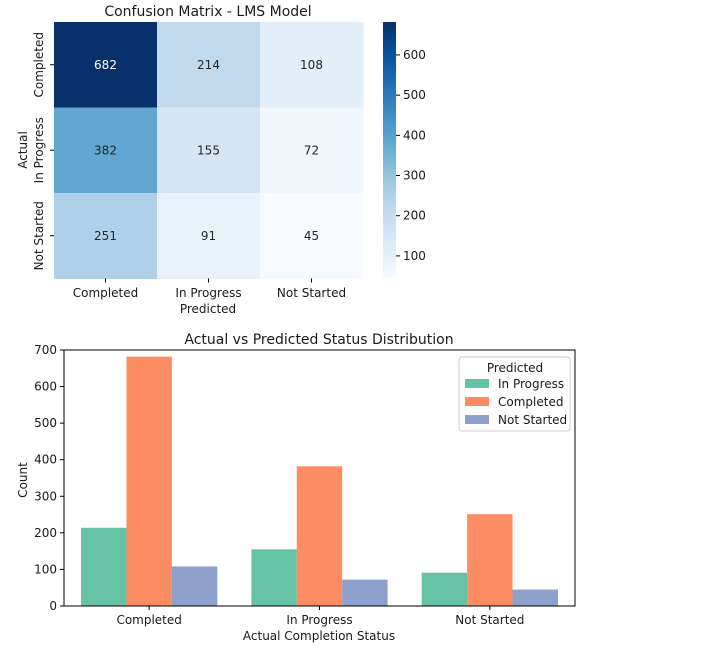 Image resolution: width=706 pixels, height=651 pixels. I want to click on heatmap-cell-value: 108, so click(311, 65).